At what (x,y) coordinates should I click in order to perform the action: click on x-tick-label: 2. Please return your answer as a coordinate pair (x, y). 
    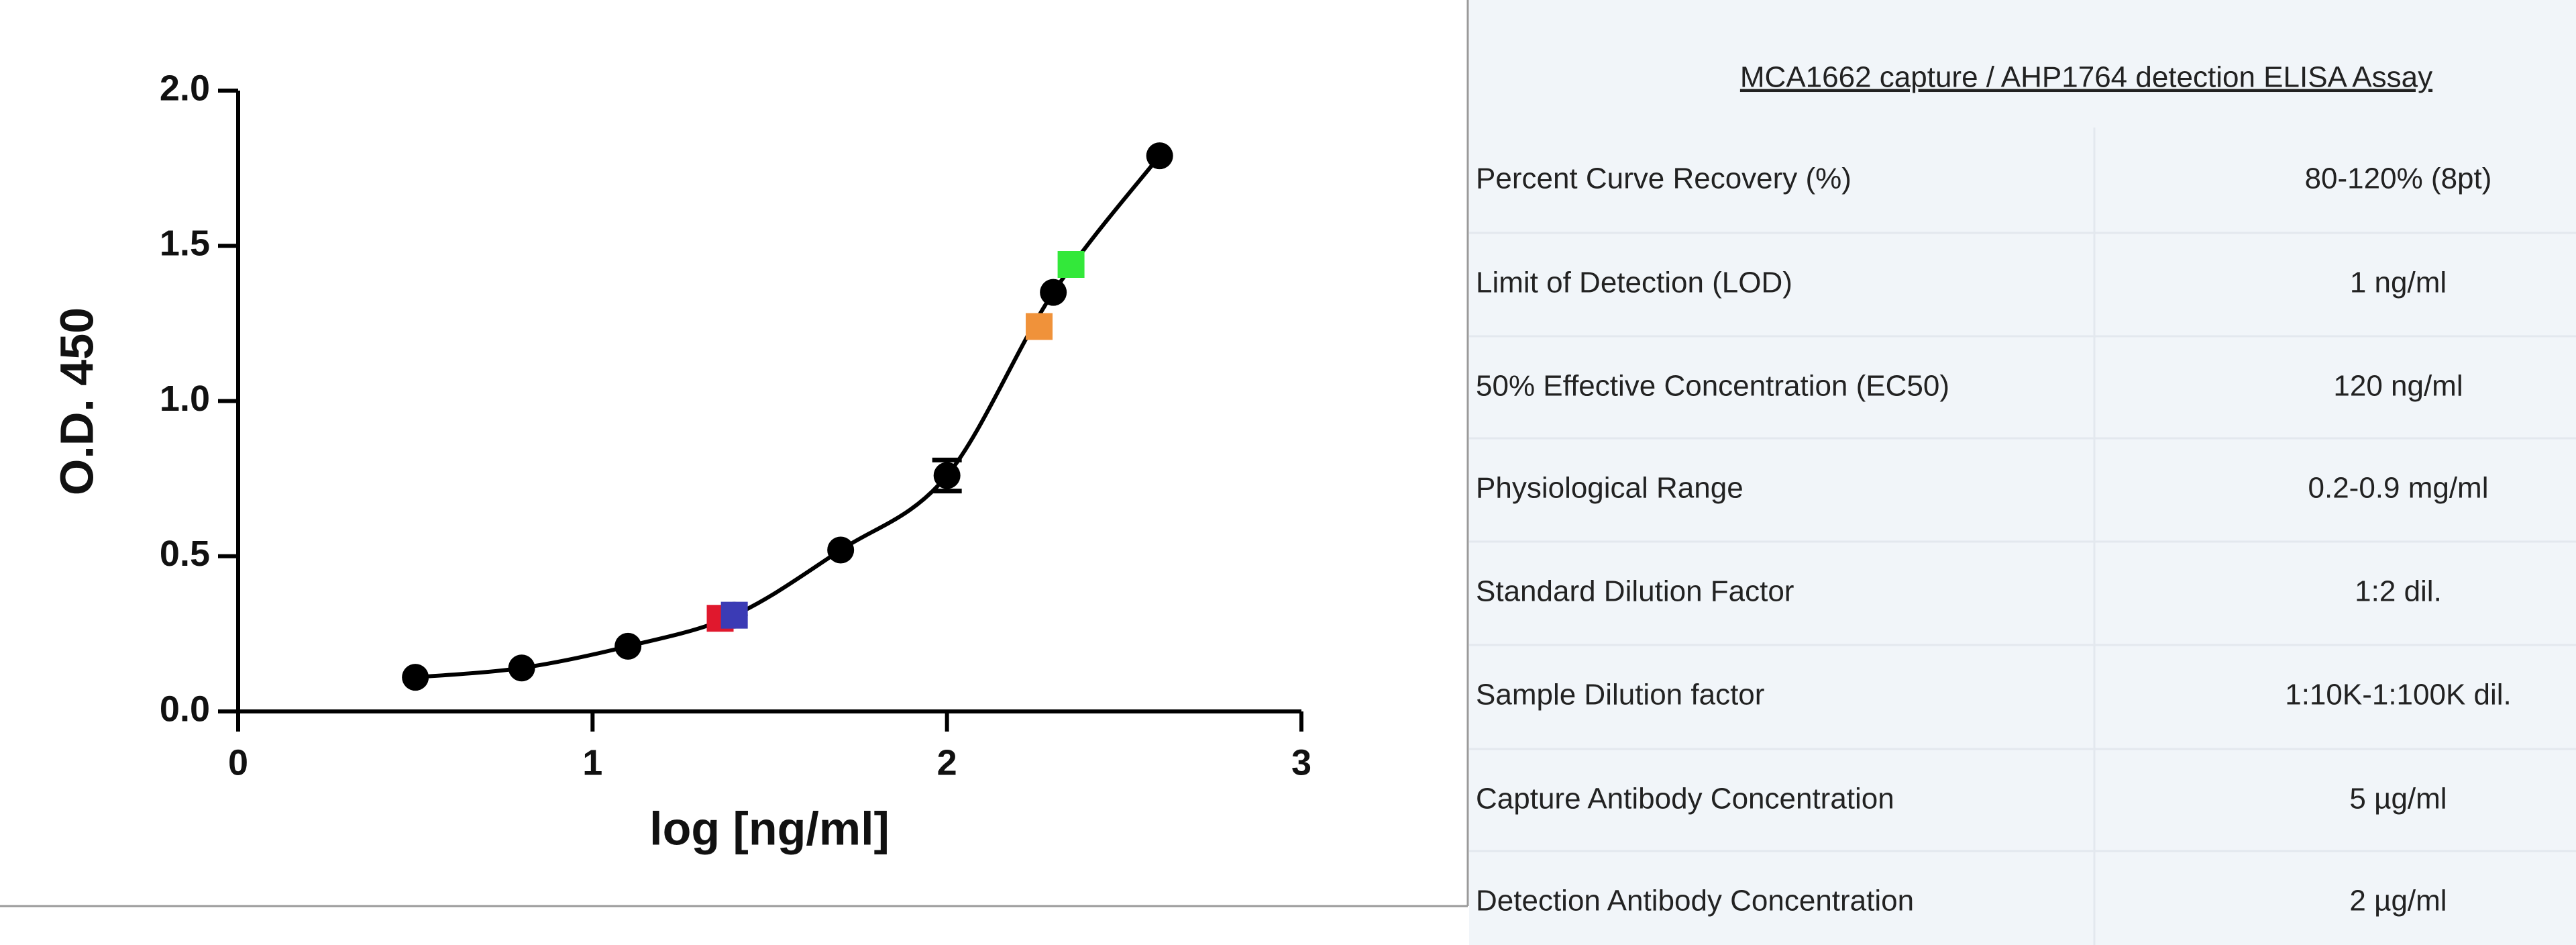
    Looking at the image, I should click on (947, 762).